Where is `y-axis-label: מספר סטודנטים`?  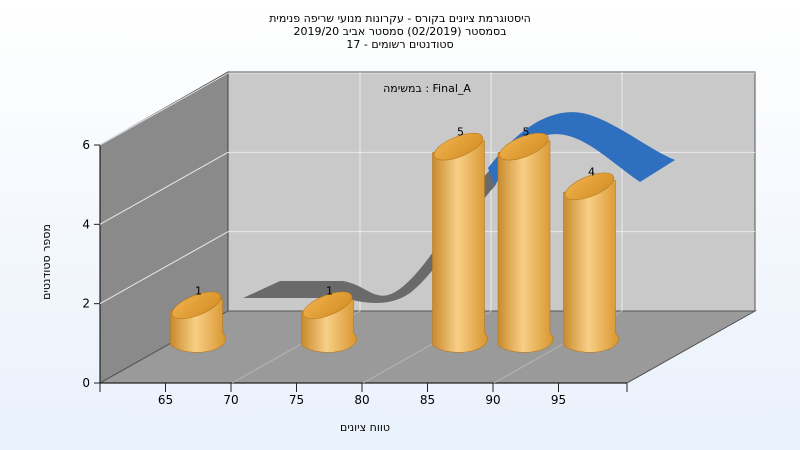 y-axis-label: מספר סטודנטים is located at coordinates (46, 262).